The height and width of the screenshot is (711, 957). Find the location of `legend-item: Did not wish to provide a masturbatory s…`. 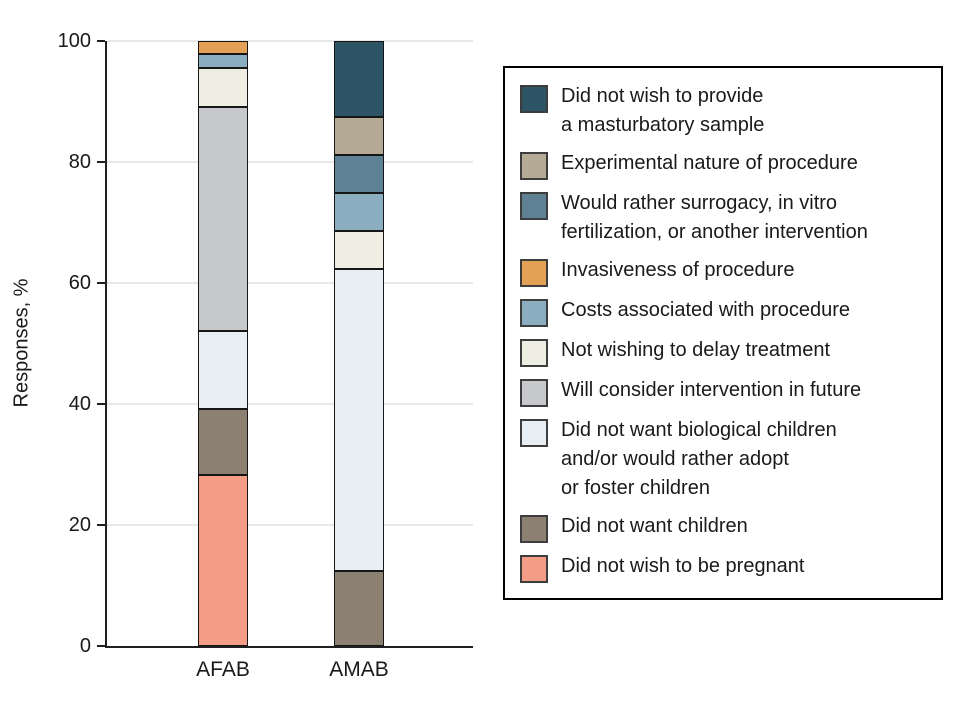

legend-item: Did not wish to provide a masturbatory s… is located at coordinates (724, 112).